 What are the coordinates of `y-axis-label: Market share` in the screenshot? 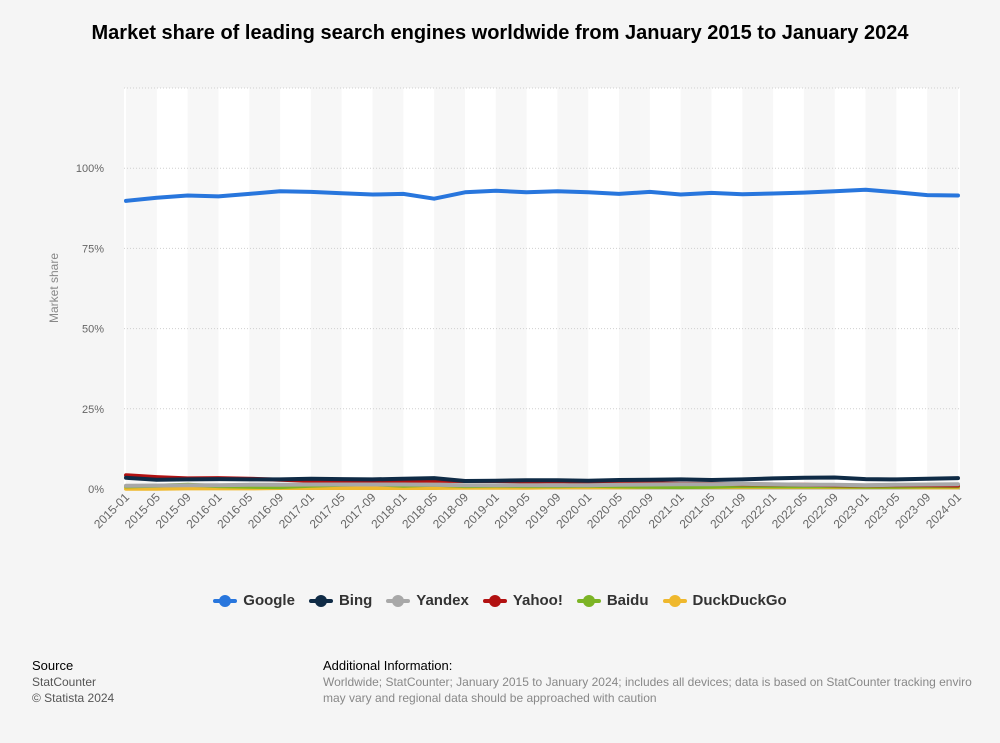 It's located at (54, 288).